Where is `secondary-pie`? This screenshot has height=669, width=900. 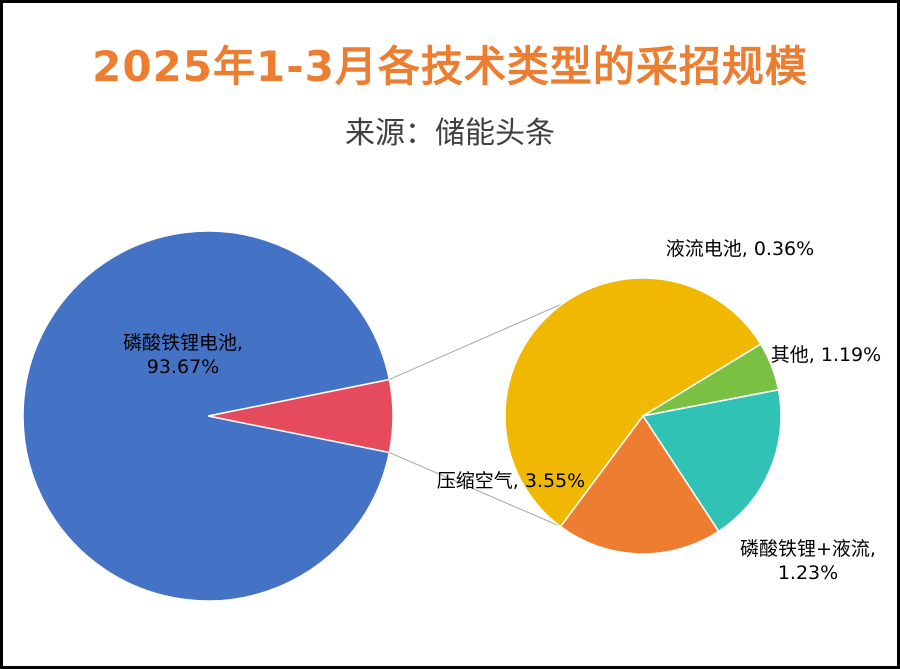 secondary-pie is located at coordinates (643, 416).